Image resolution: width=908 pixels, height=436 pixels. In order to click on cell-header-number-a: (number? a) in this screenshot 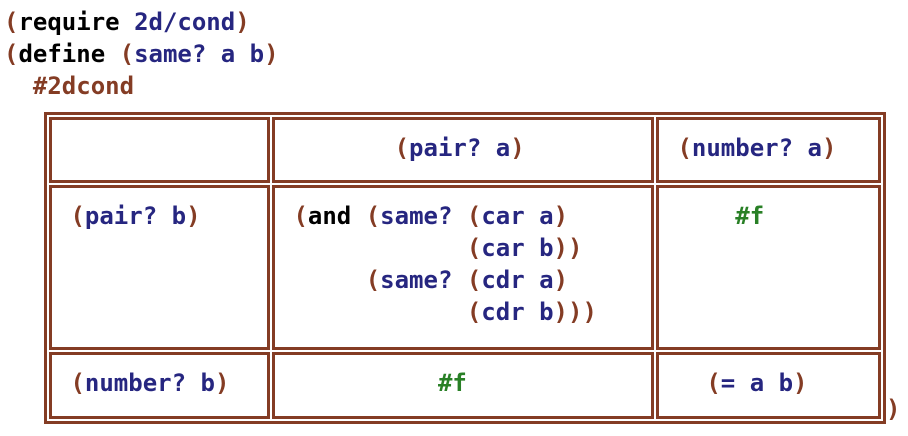, I will do `click(768, 150)`.